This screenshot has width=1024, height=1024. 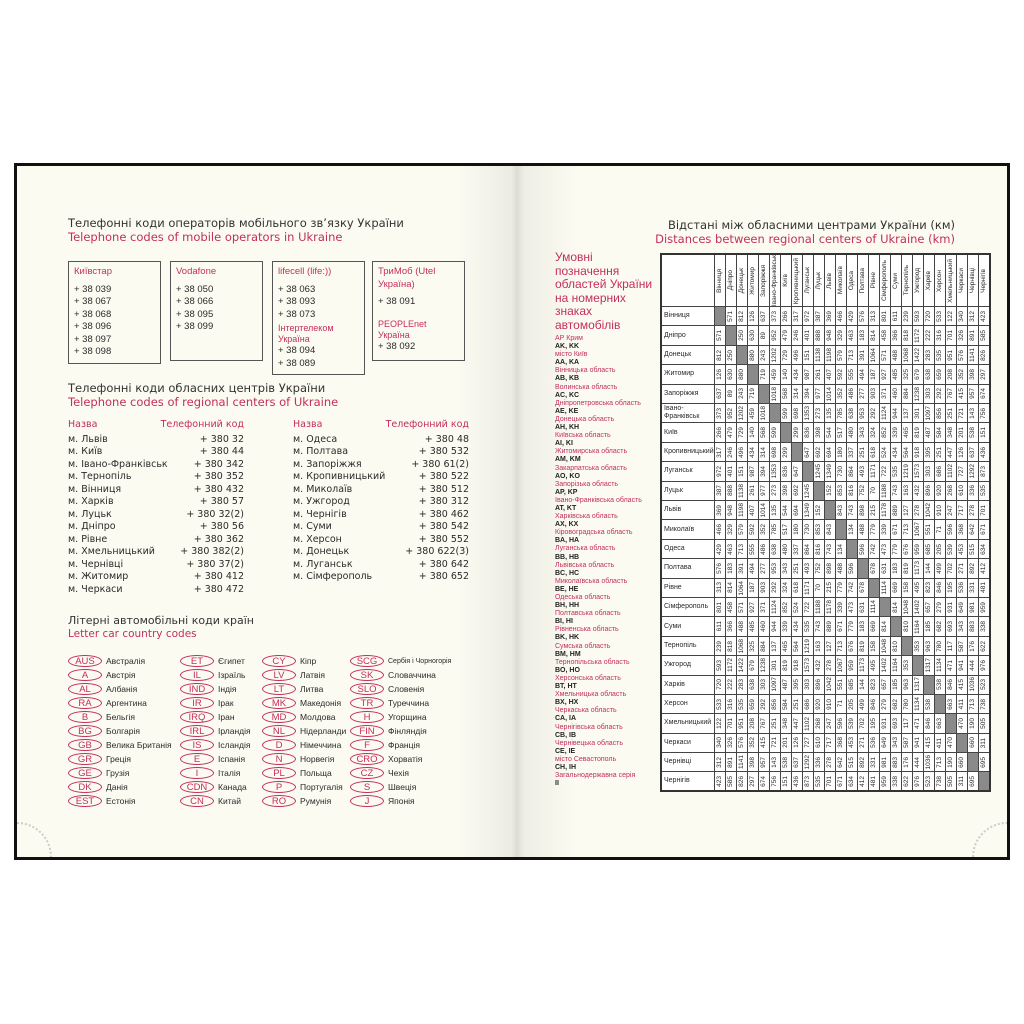 What do you see at coordinates (719, 491) in the screenshot?
I see `distance-cell: 387` at bounding box center [719, 491].